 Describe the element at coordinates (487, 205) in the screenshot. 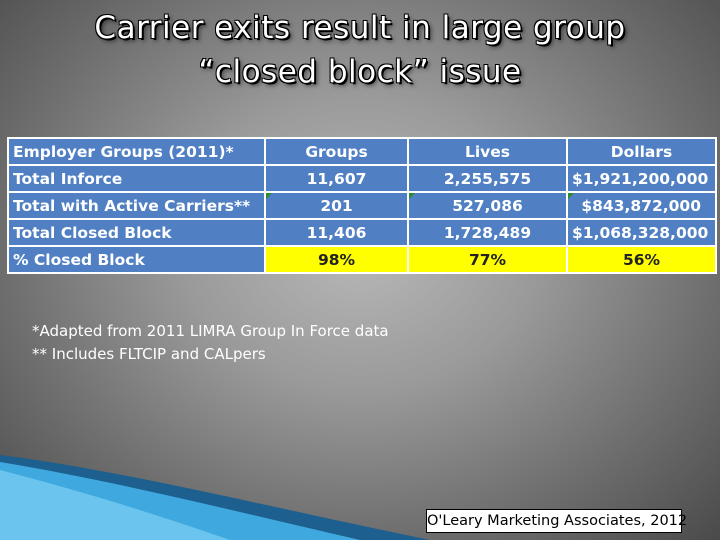

I see `lives-cell: 527,086` at that location.